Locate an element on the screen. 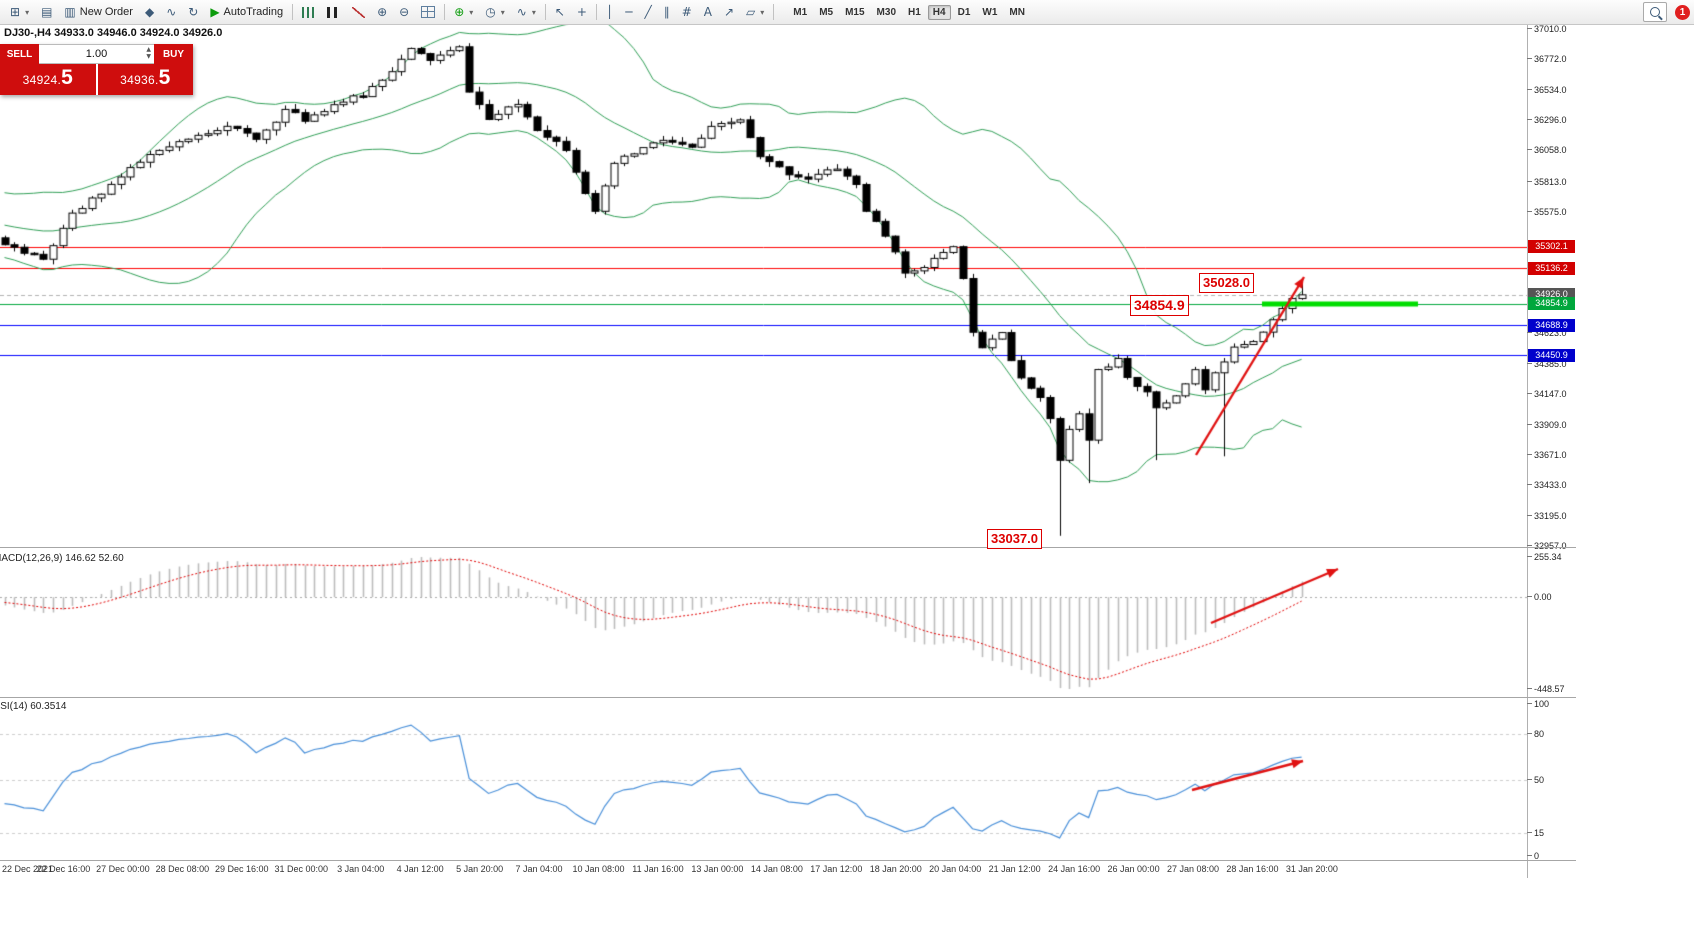  axis-scale-label: 36296.0 is located at coordinates (1547, 120).